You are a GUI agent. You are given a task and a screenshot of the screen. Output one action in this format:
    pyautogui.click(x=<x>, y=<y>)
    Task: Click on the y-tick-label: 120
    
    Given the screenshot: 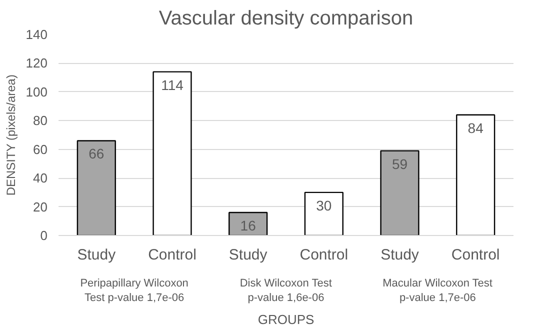 What is the action you would take?
    pyautogui.click(x=37, y=63)
    